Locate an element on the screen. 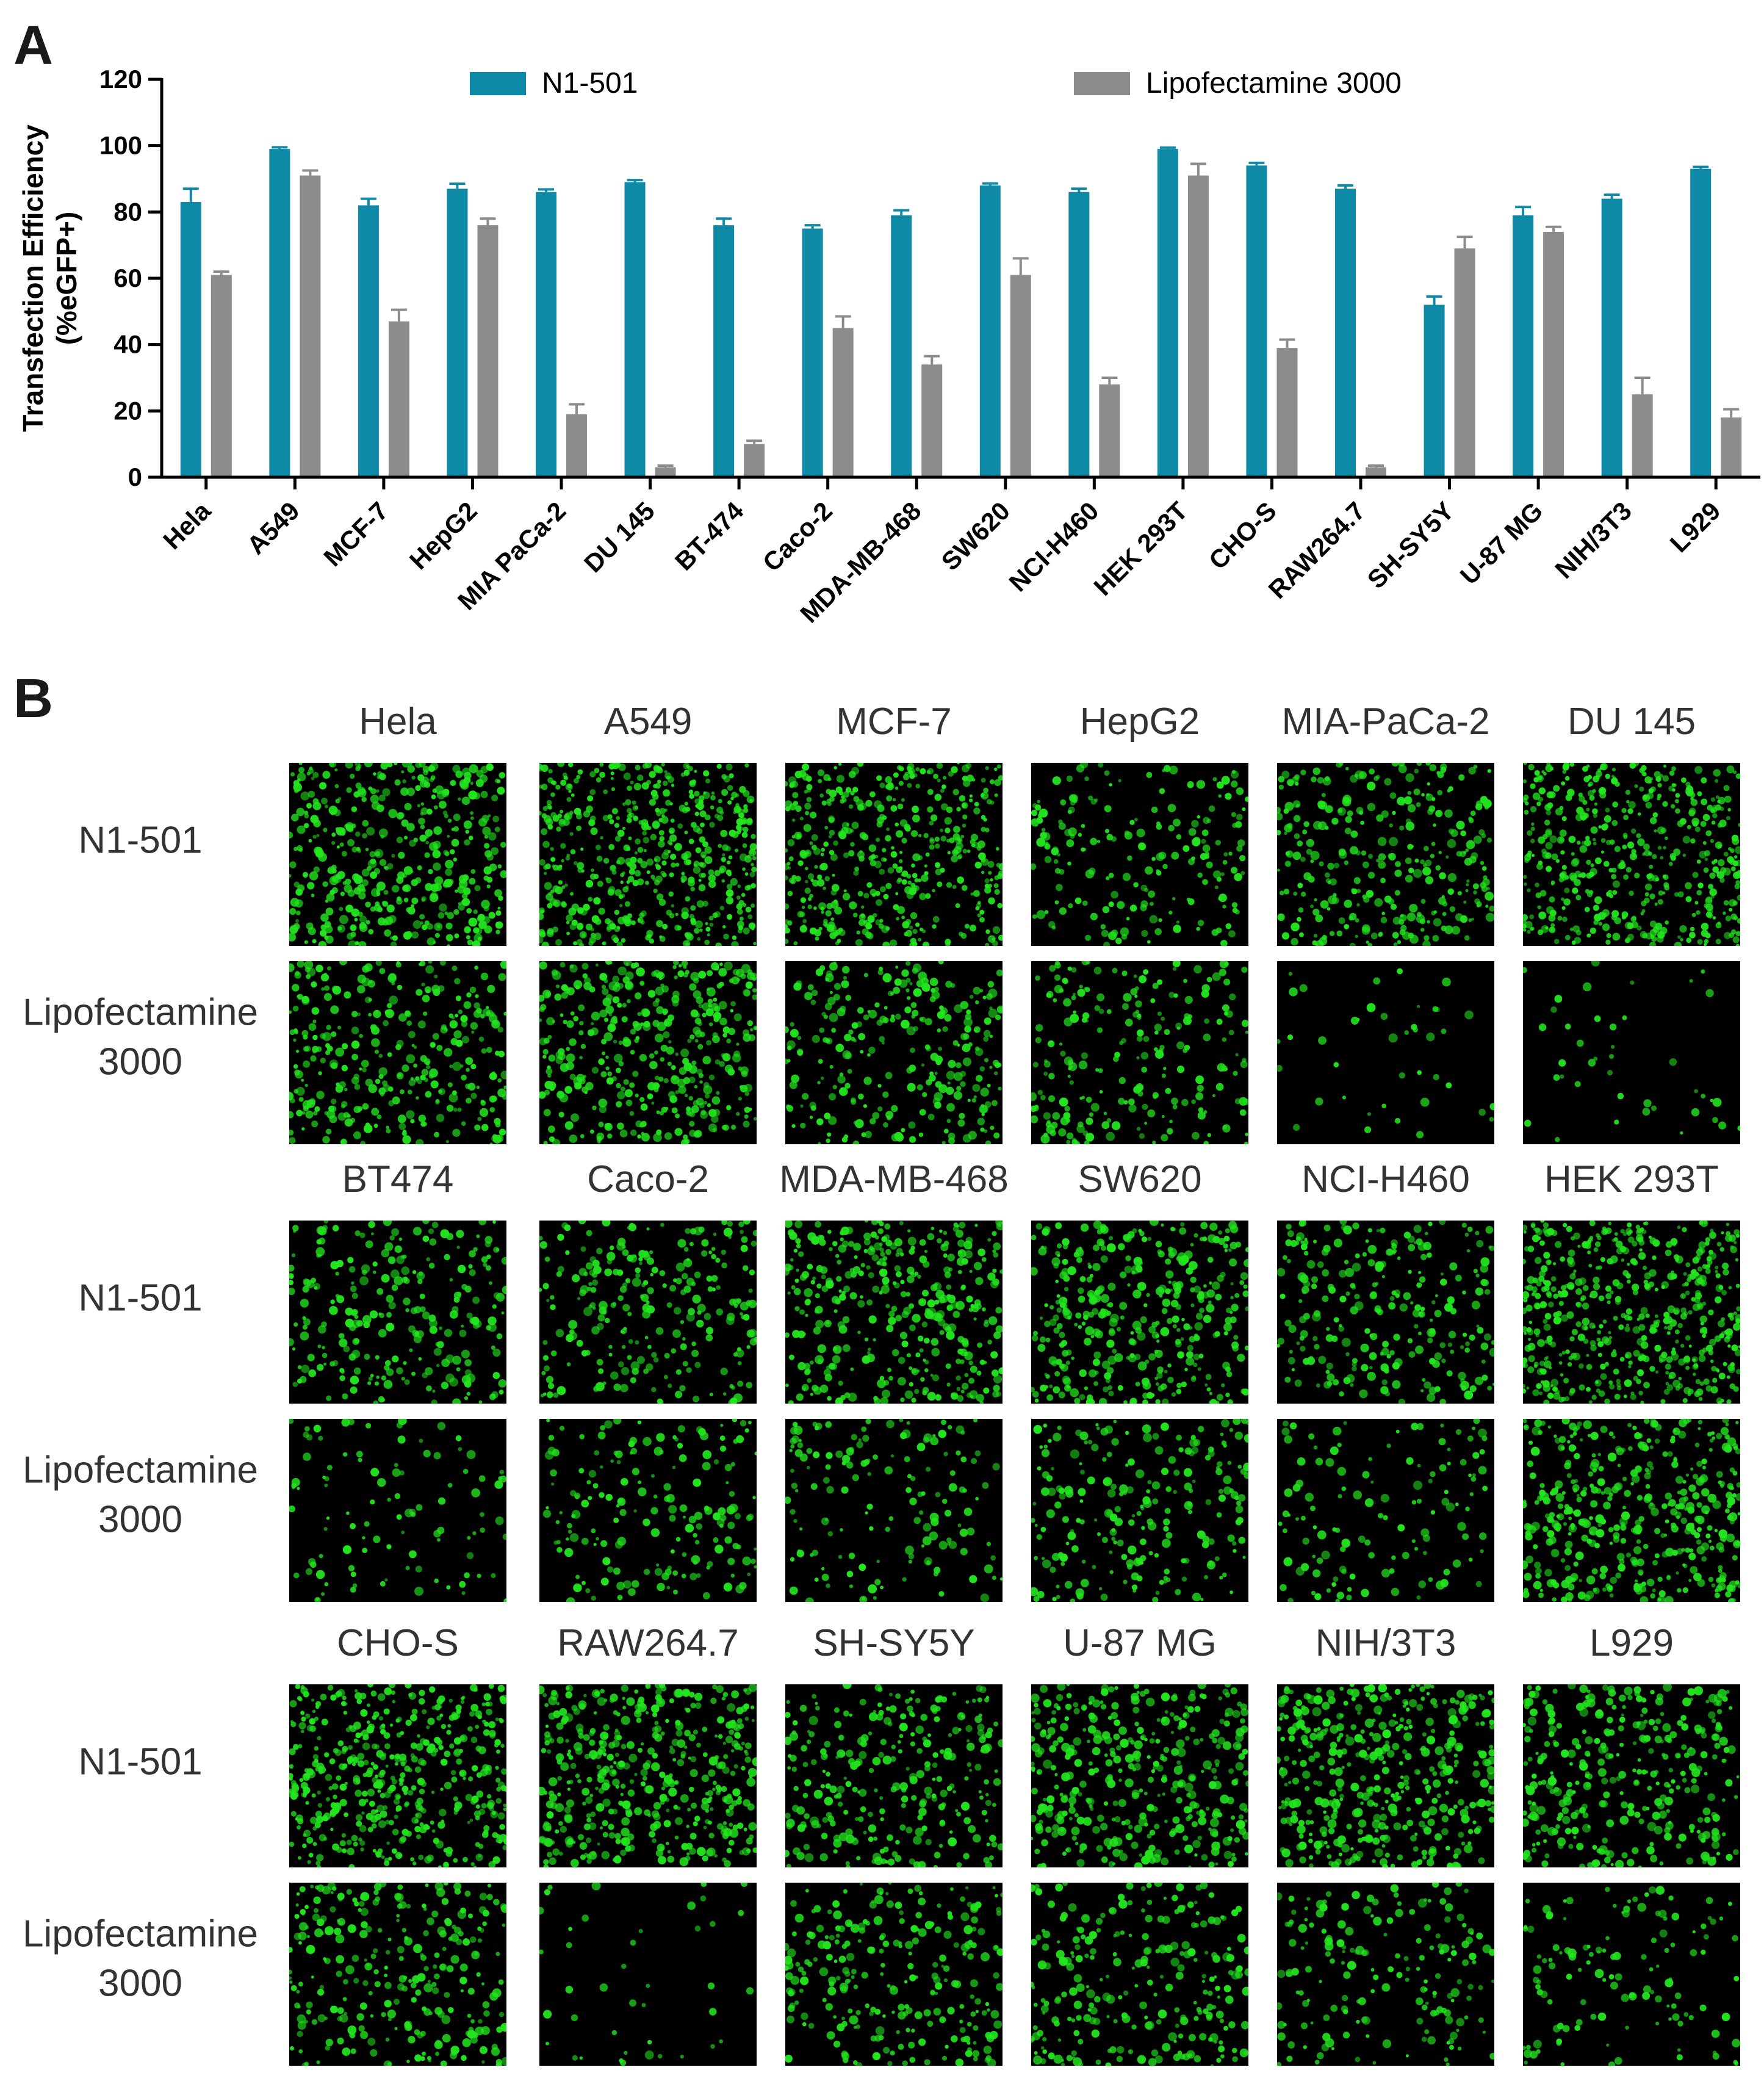 This screenshot has height=2081, width=1764. cell-line-label: MDA-MB-468 is located at coordinates (894, 1179).